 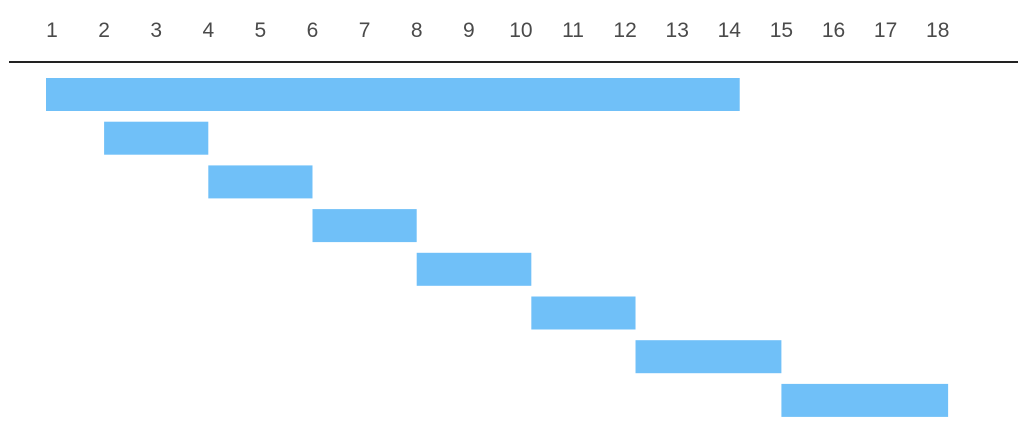 I want to click on x-tick-label: 9, so click(x=469, y=30).